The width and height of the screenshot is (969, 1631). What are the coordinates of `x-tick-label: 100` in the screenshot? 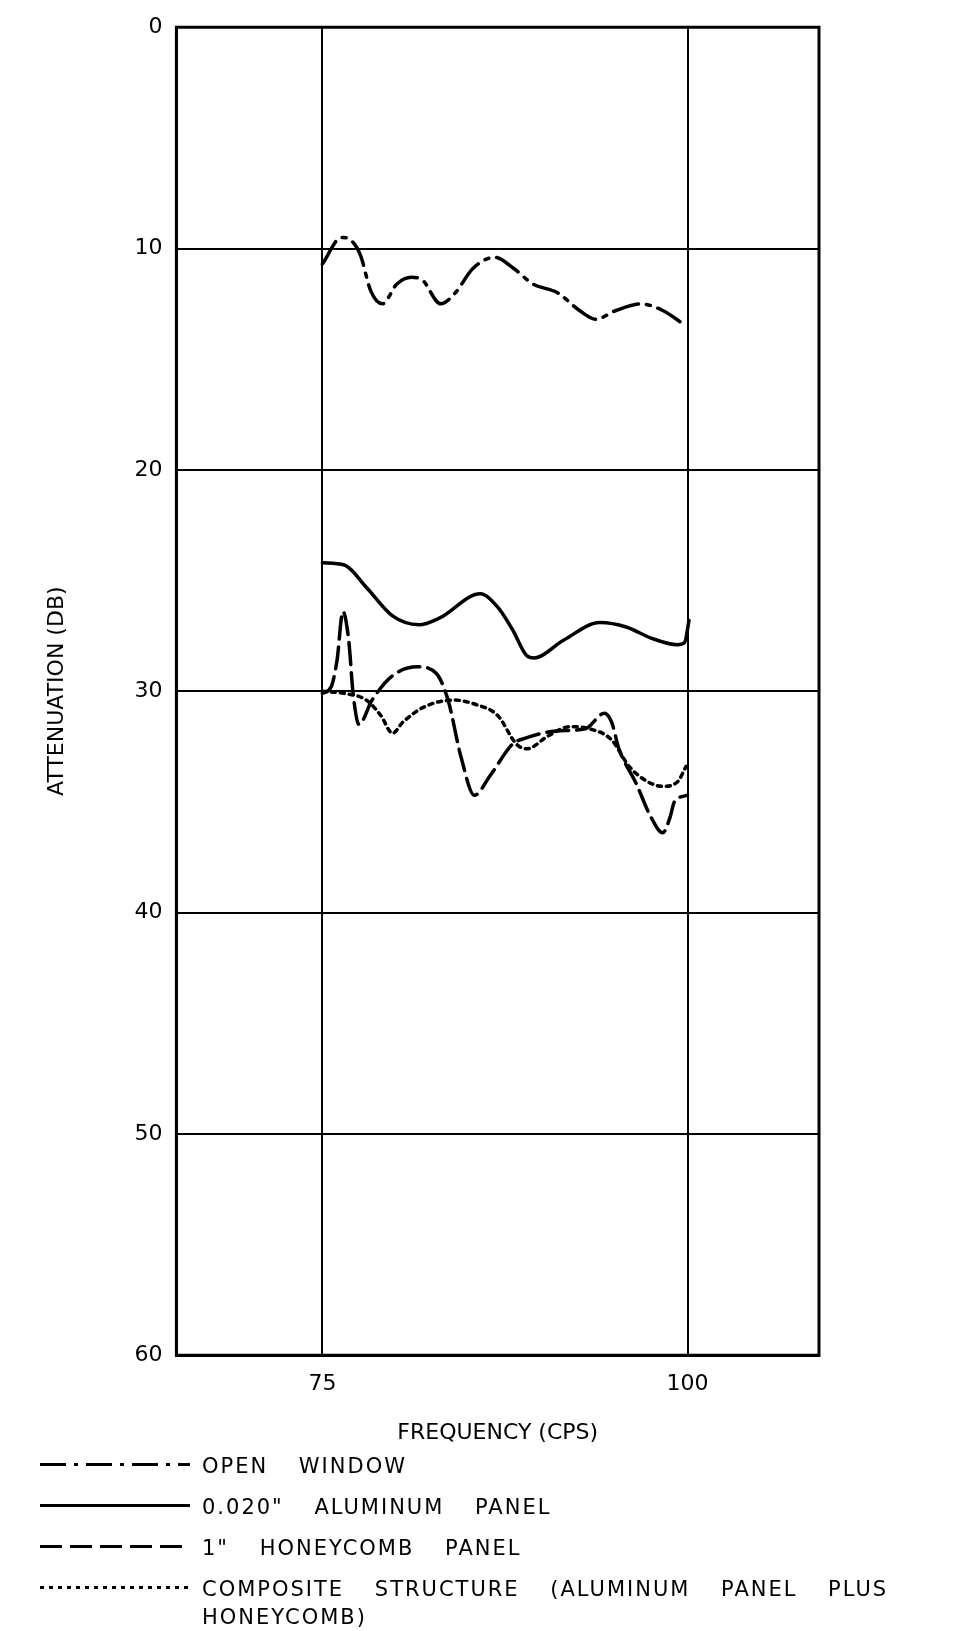 It's located at (687, 1383).